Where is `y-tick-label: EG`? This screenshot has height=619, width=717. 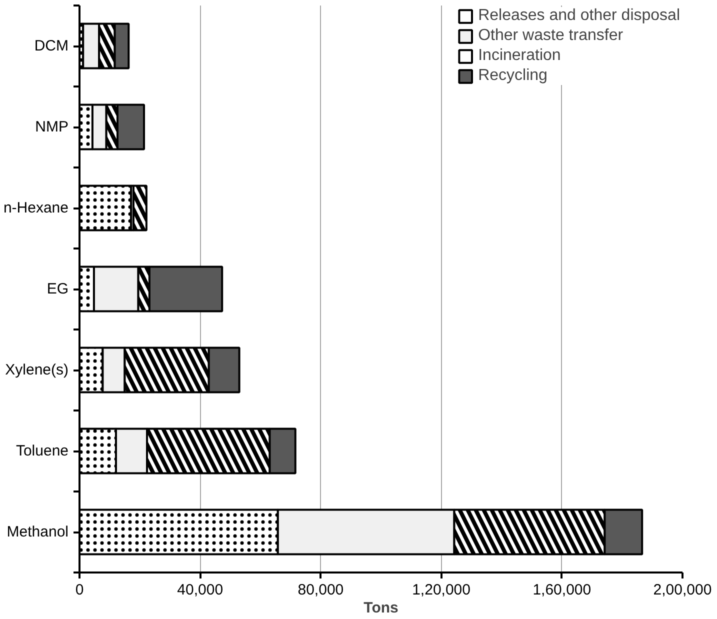
y-tick-label: EG is located at coordinates (57, 289).